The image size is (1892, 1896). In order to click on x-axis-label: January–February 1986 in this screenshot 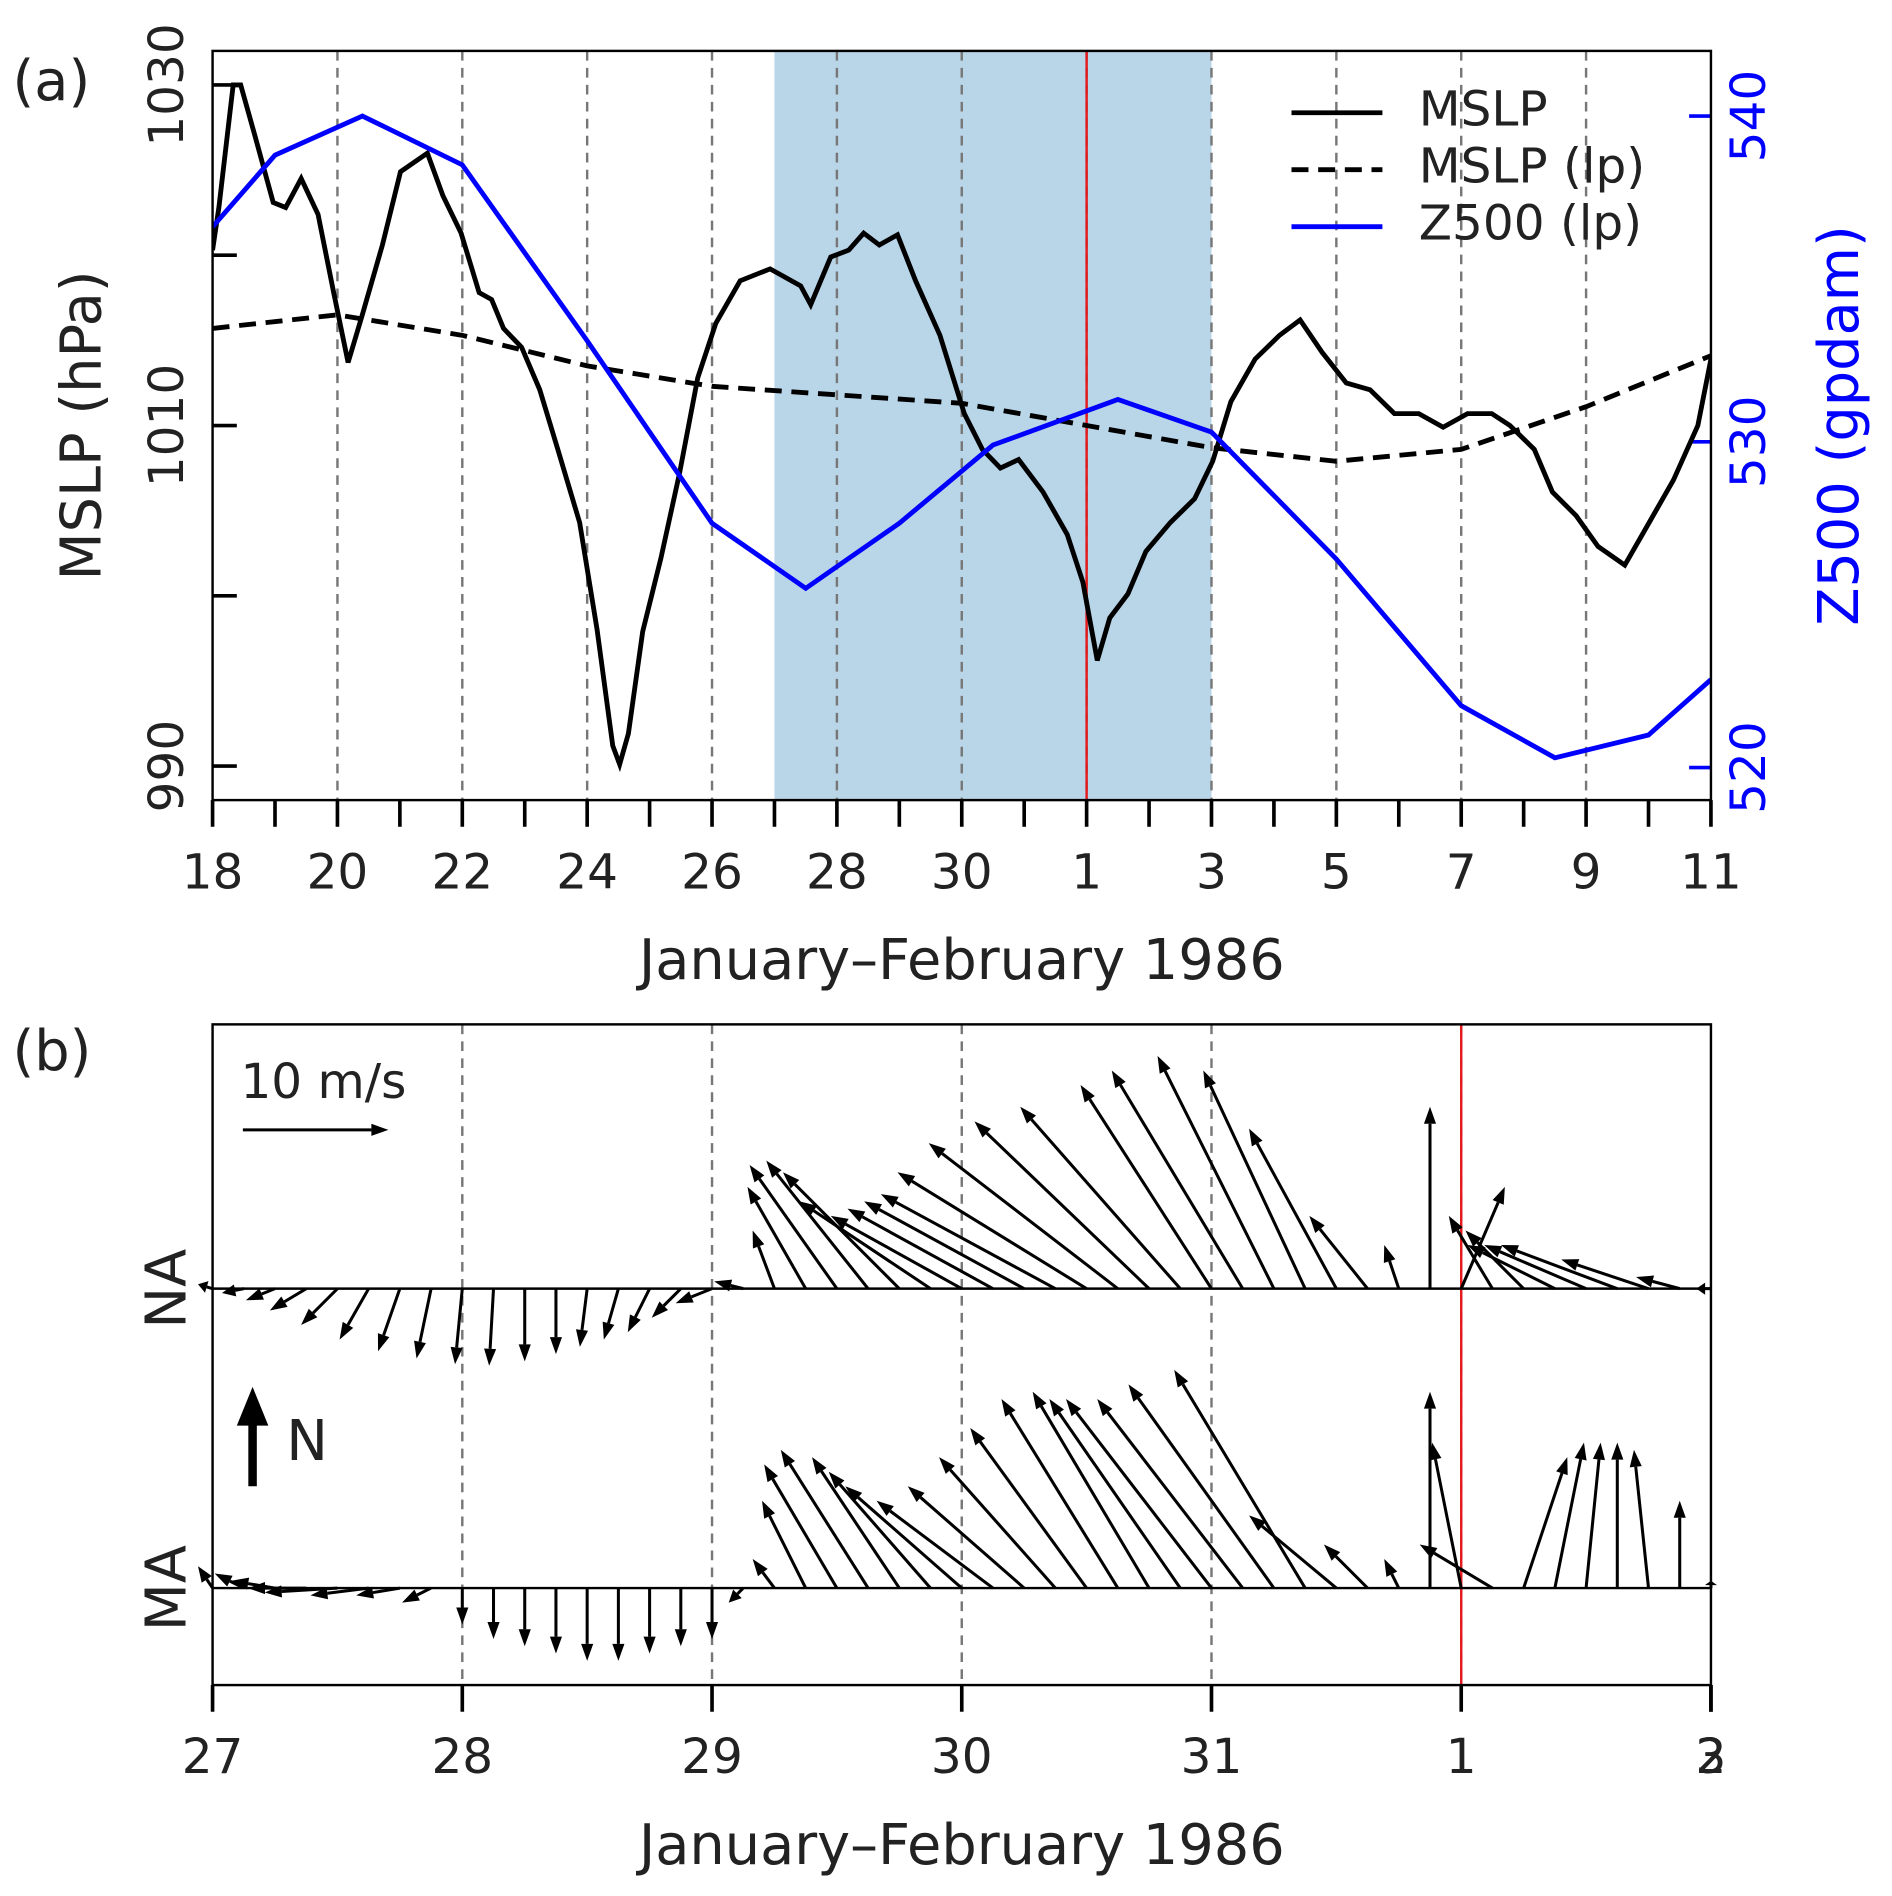, I will do `click(960, 1845)`.